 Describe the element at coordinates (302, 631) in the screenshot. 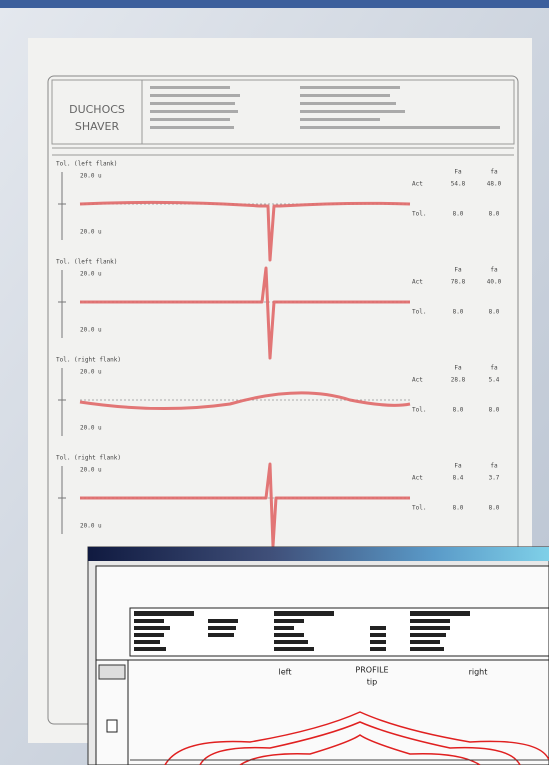

I see `table-cells` at that location.